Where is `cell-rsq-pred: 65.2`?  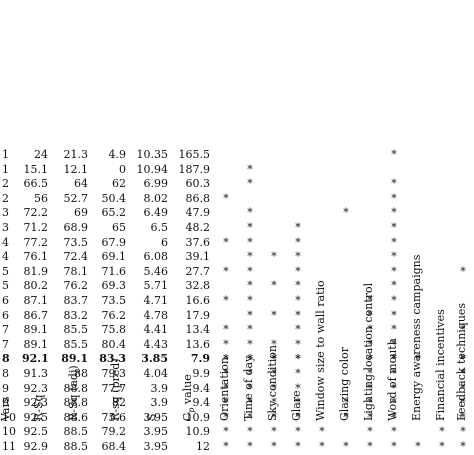 cell-rsq-pred: 65.2 is located at coordinates (114, 213).